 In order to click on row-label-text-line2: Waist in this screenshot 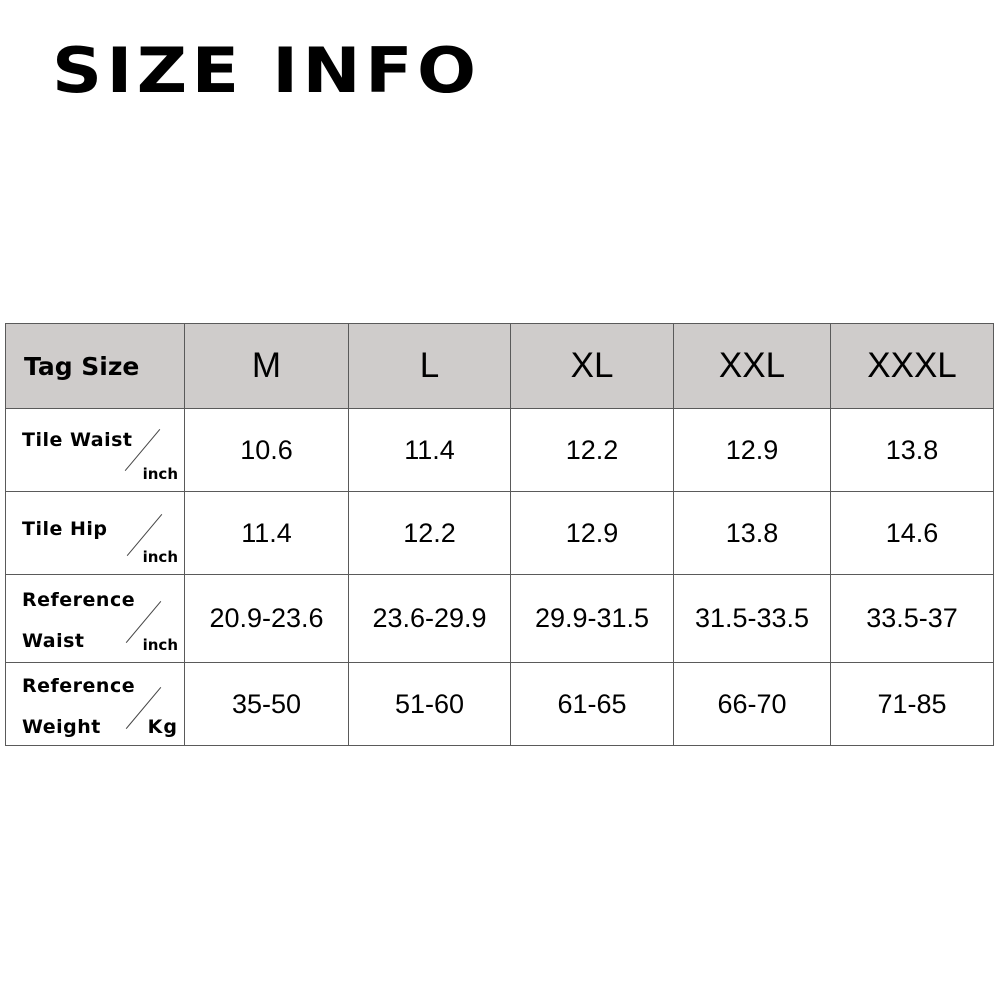, I will do `click(53, 641)`.